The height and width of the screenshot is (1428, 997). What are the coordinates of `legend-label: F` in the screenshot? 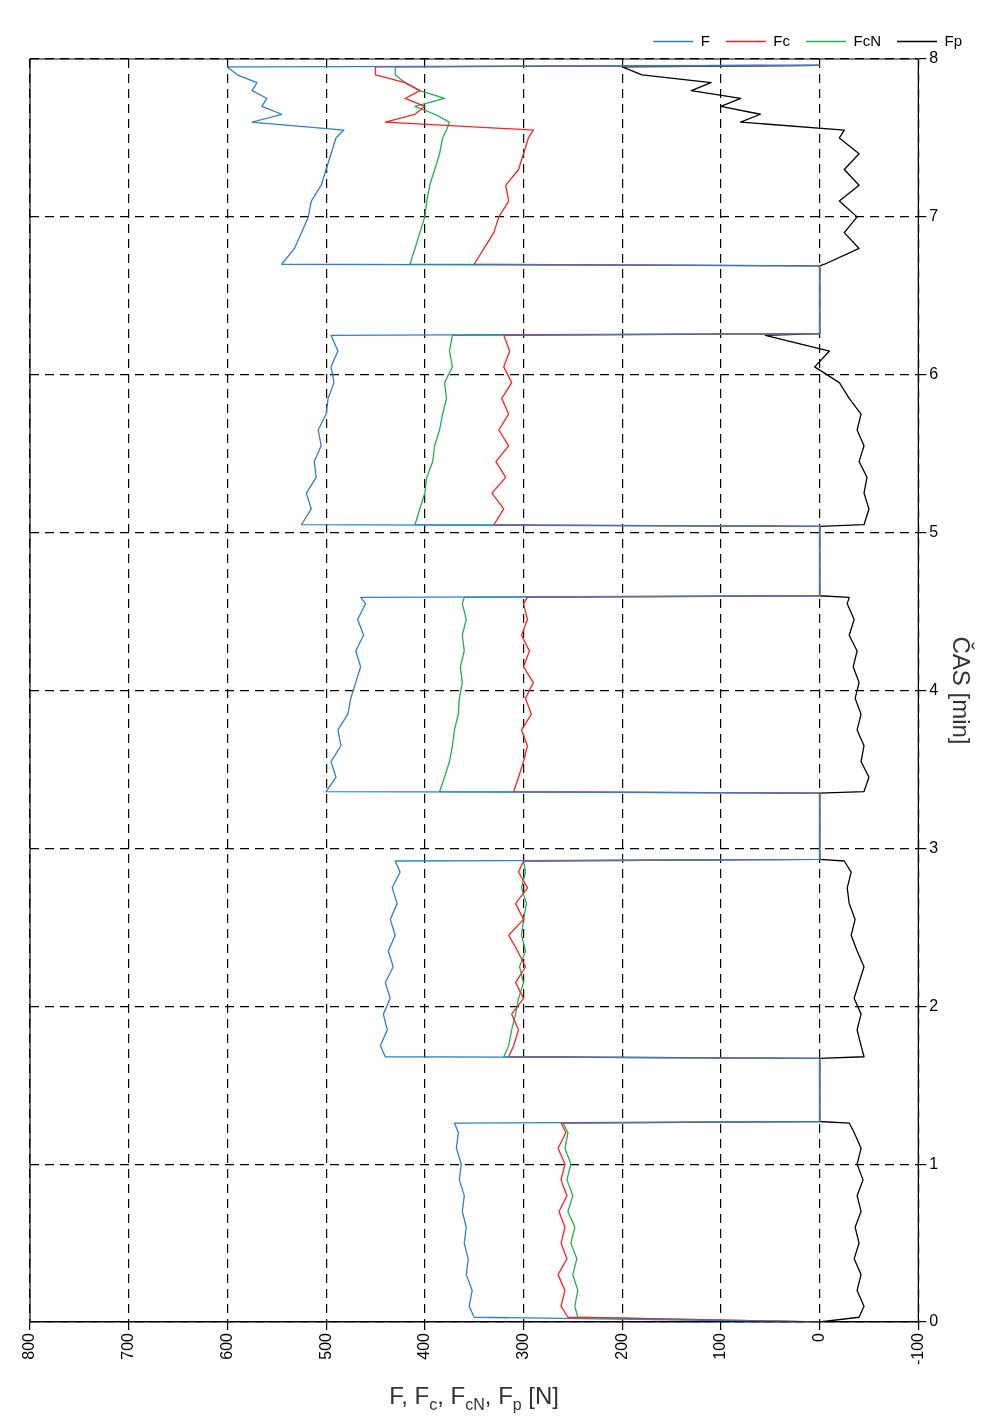 It's located at (705, 40).